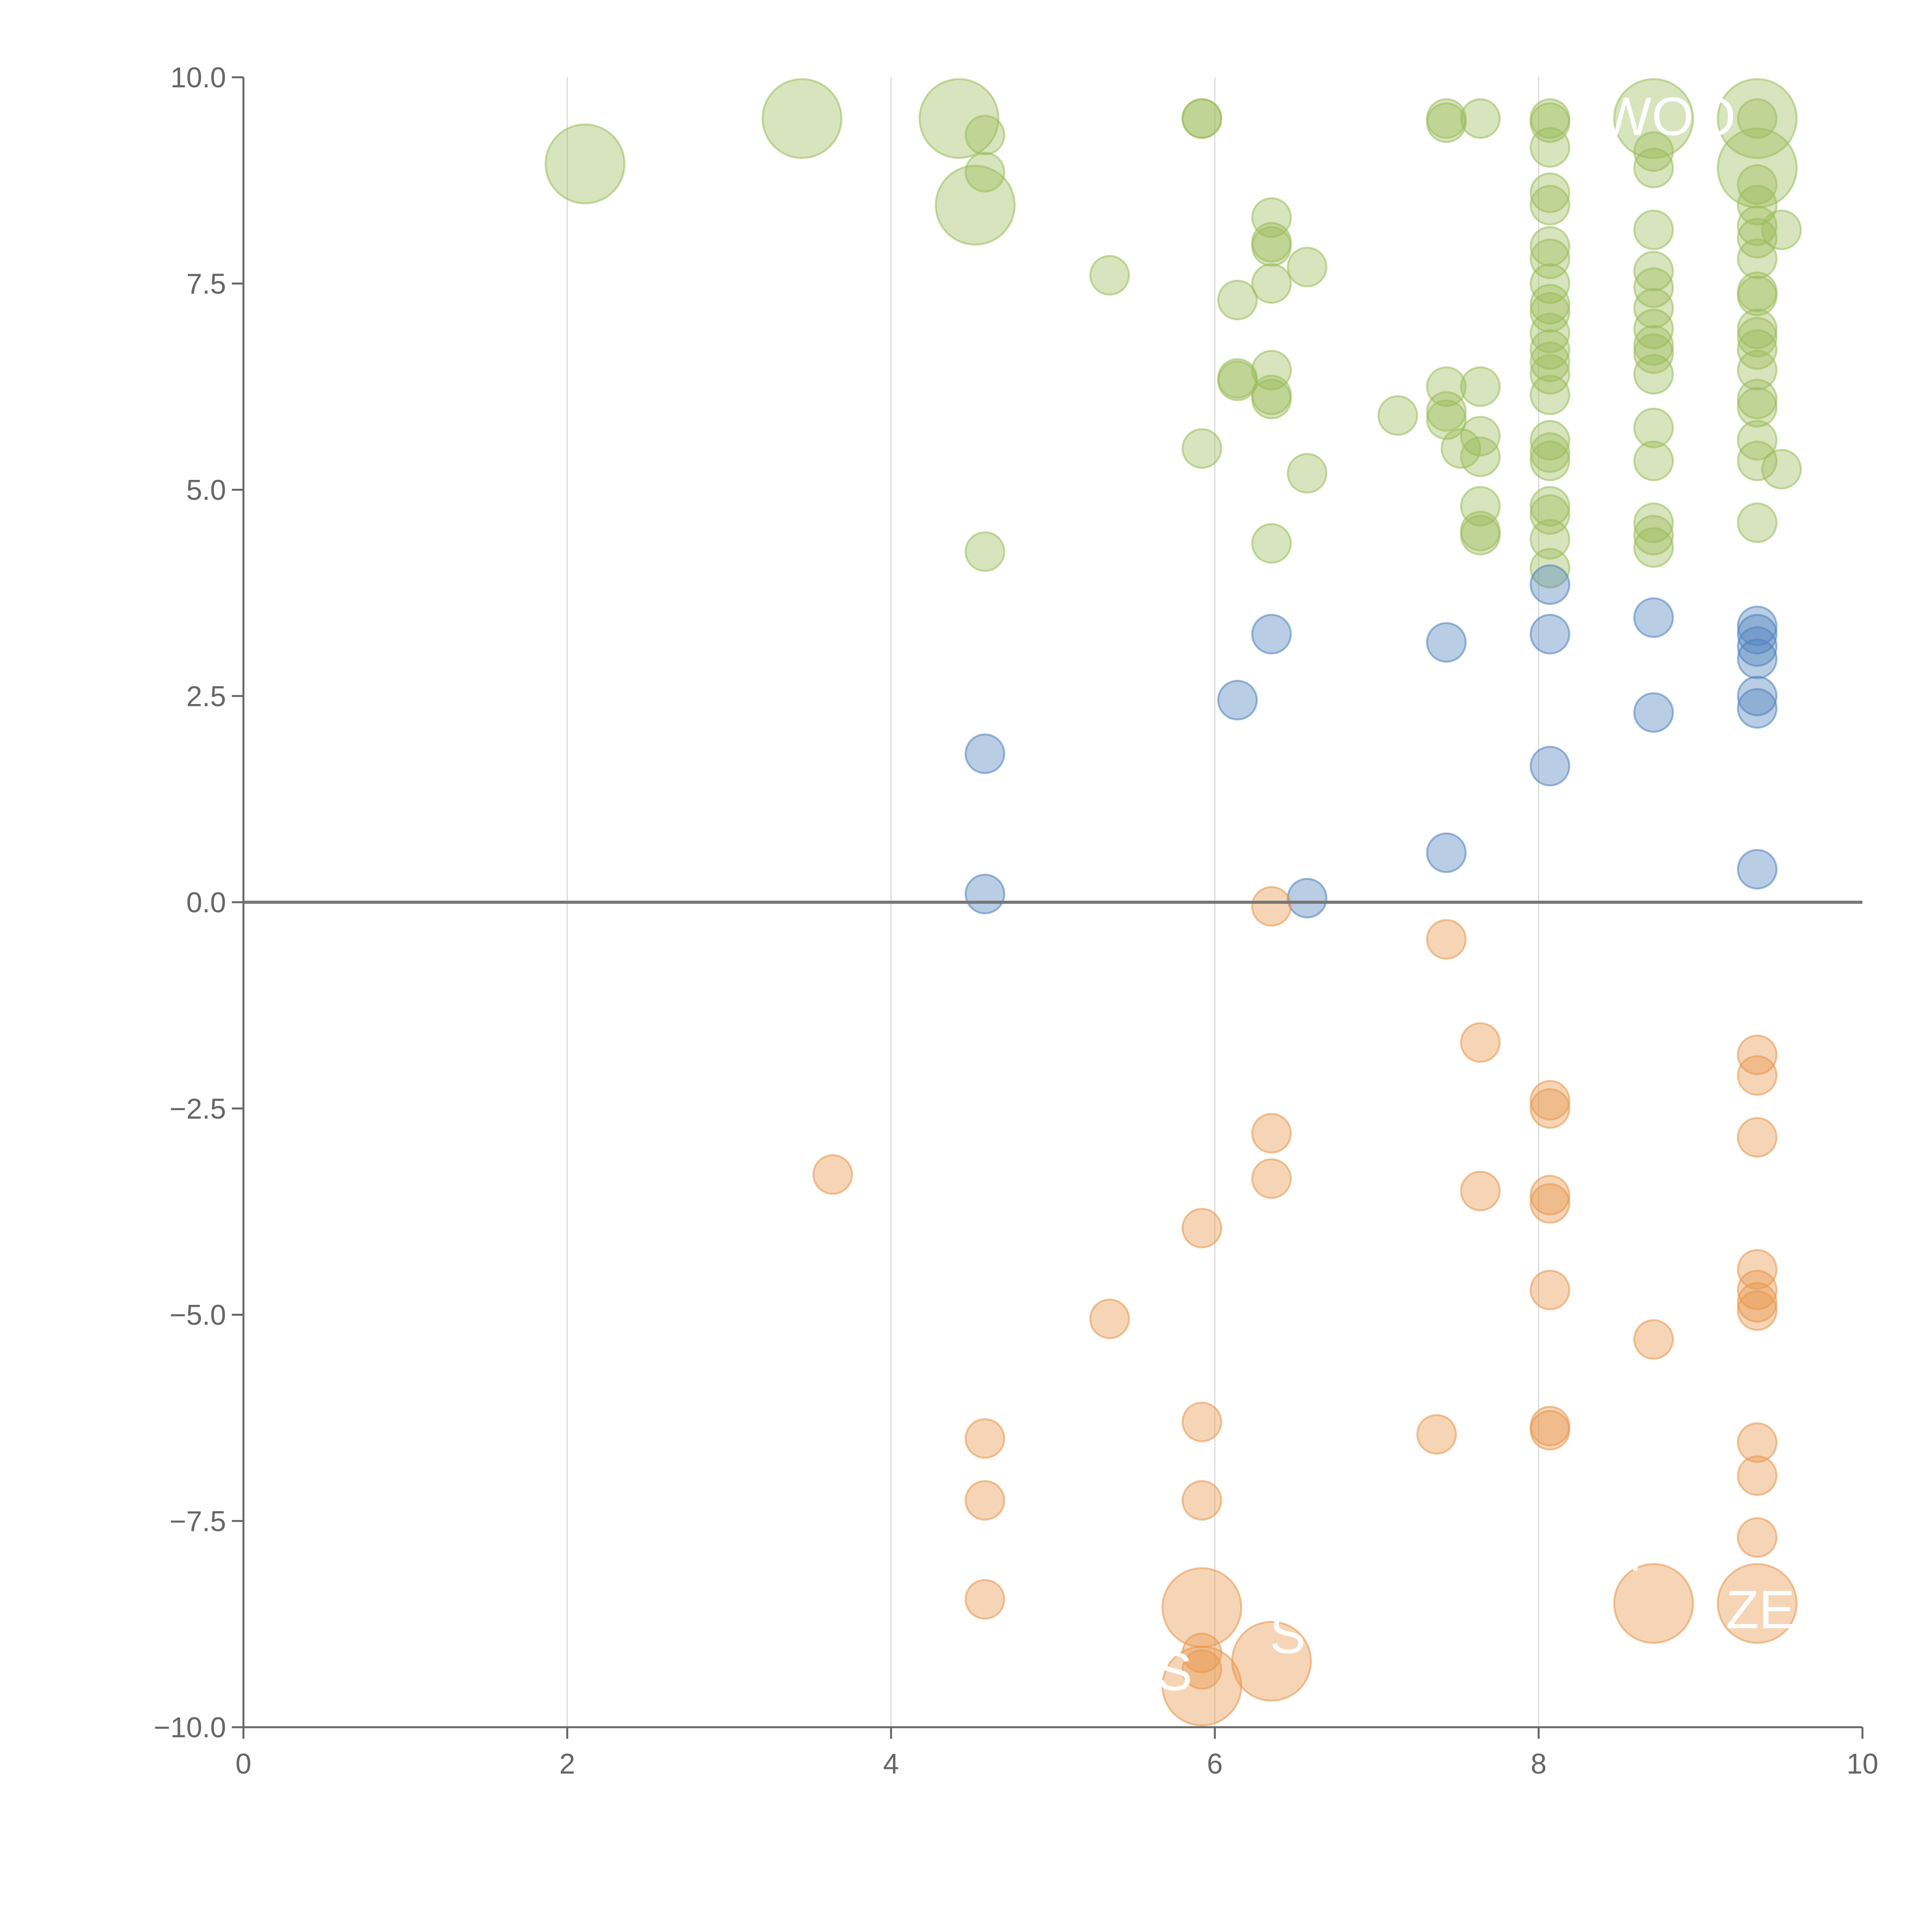 This screenshot has width=1932, height=1932. Describe the element at coordinates (198, 1315) in the screenshot. I see `y-tick-label: −5.0` at that location.